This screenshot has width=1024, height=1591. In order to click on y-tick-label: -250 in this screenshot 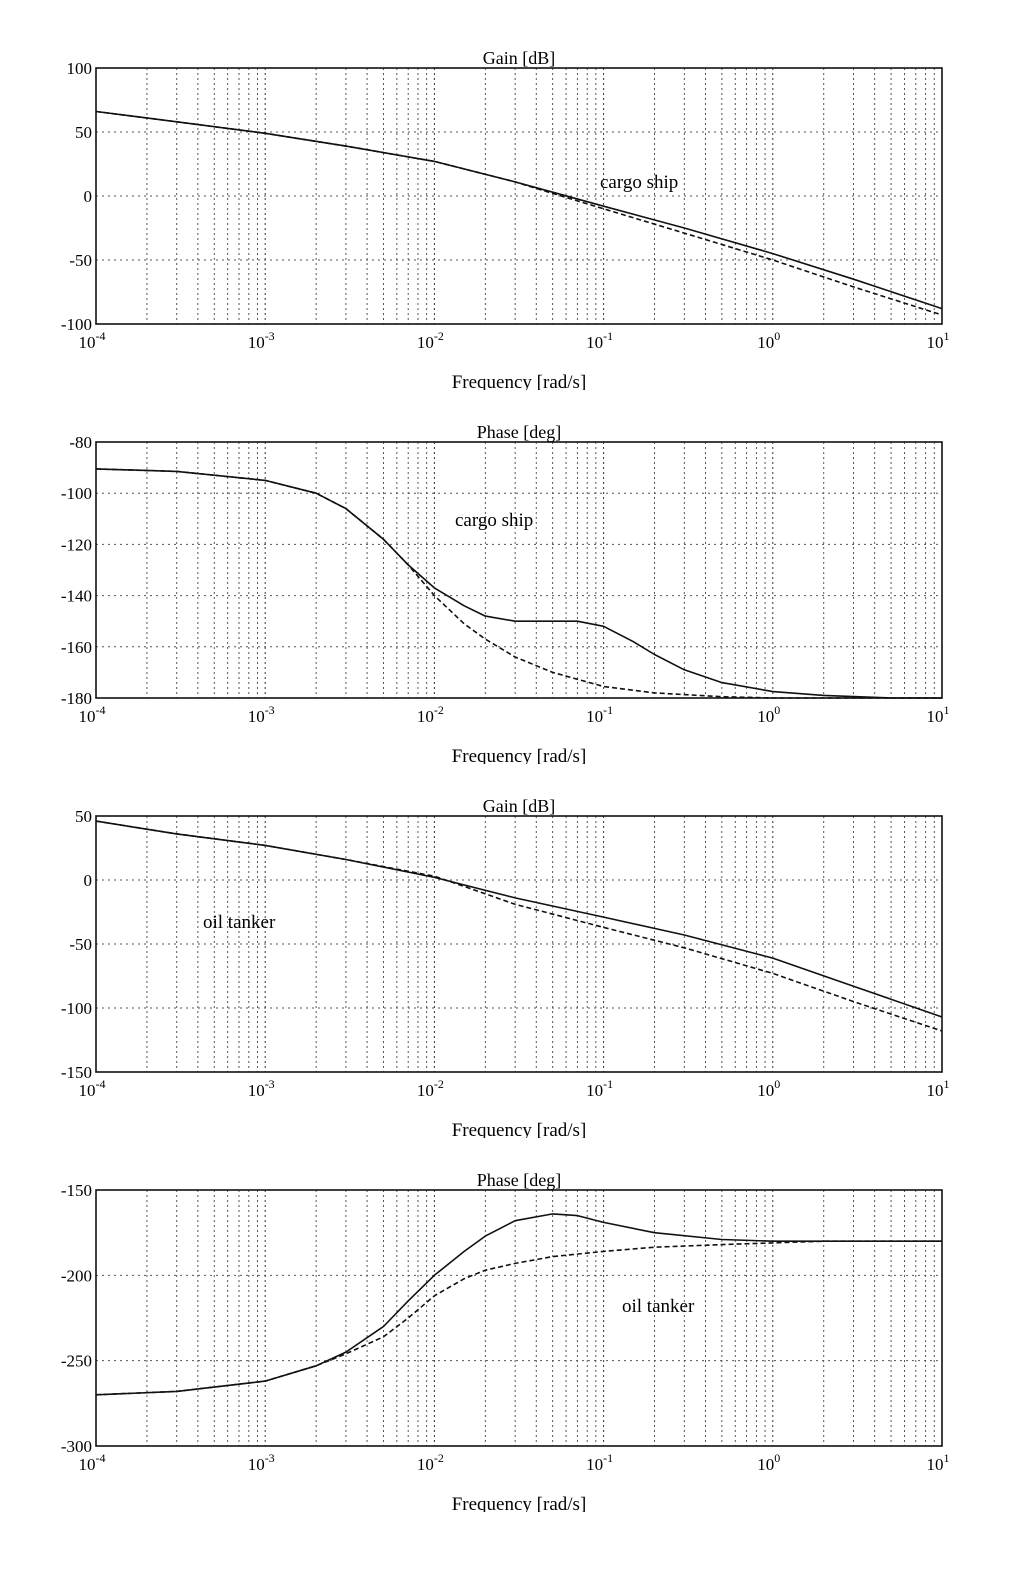, I will do `click(76, 1361)`.